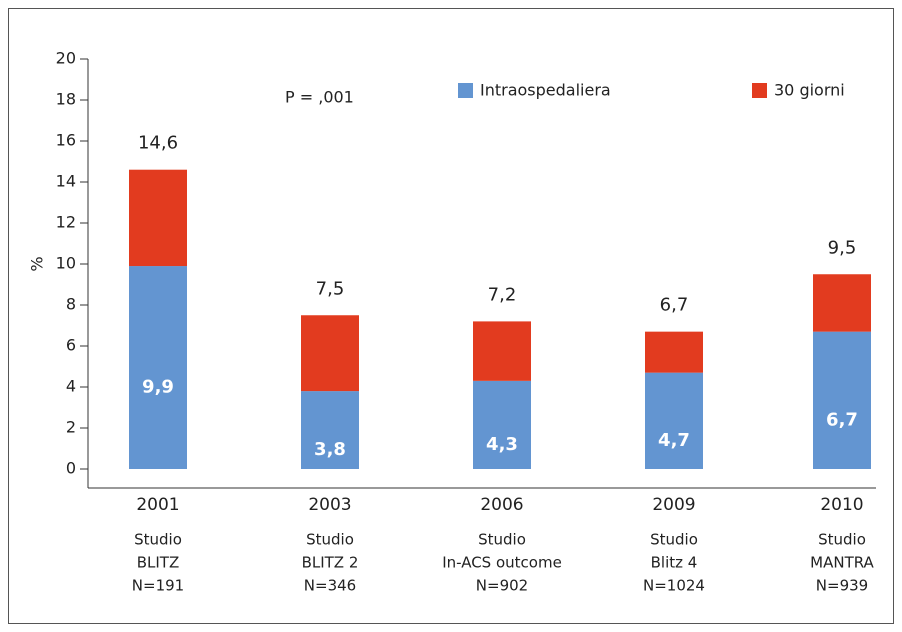  What do you see at coordinates (674, 586) in the screenshot?
I see `x-tick-label: N=1024` at bounding box center [674, 586].